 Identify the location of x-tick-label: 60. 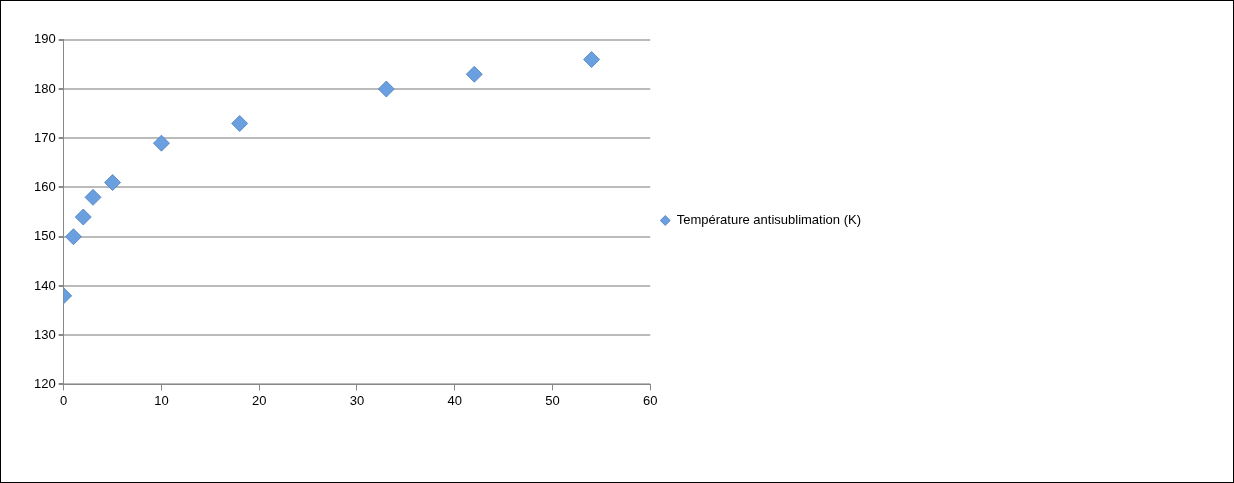
(650, 400).